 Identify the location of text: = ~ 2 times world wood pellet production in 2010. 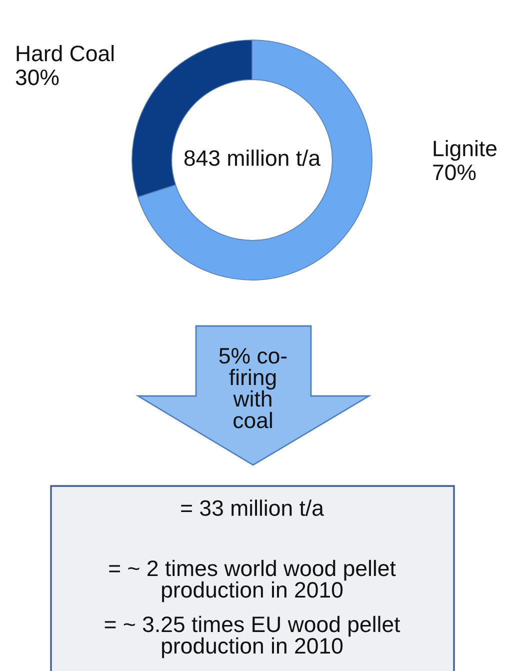
(252, 581).